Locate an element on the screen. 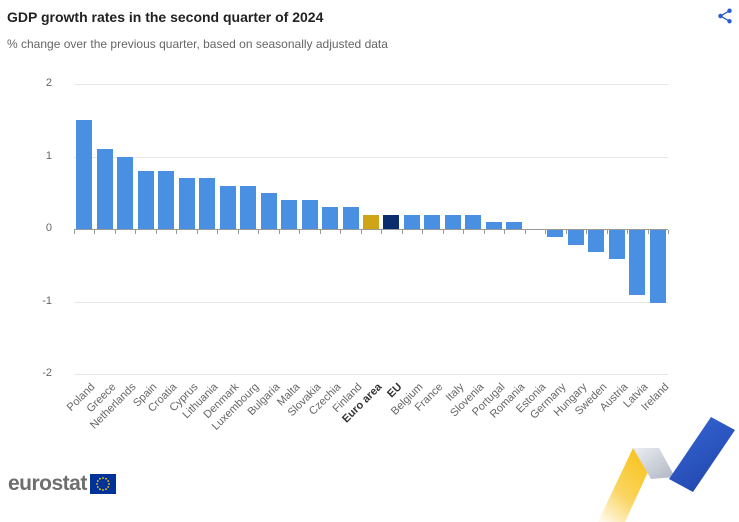 This screenshot has width=739, height=522. ribbon-blue-band is located at coordinates (702, 454).